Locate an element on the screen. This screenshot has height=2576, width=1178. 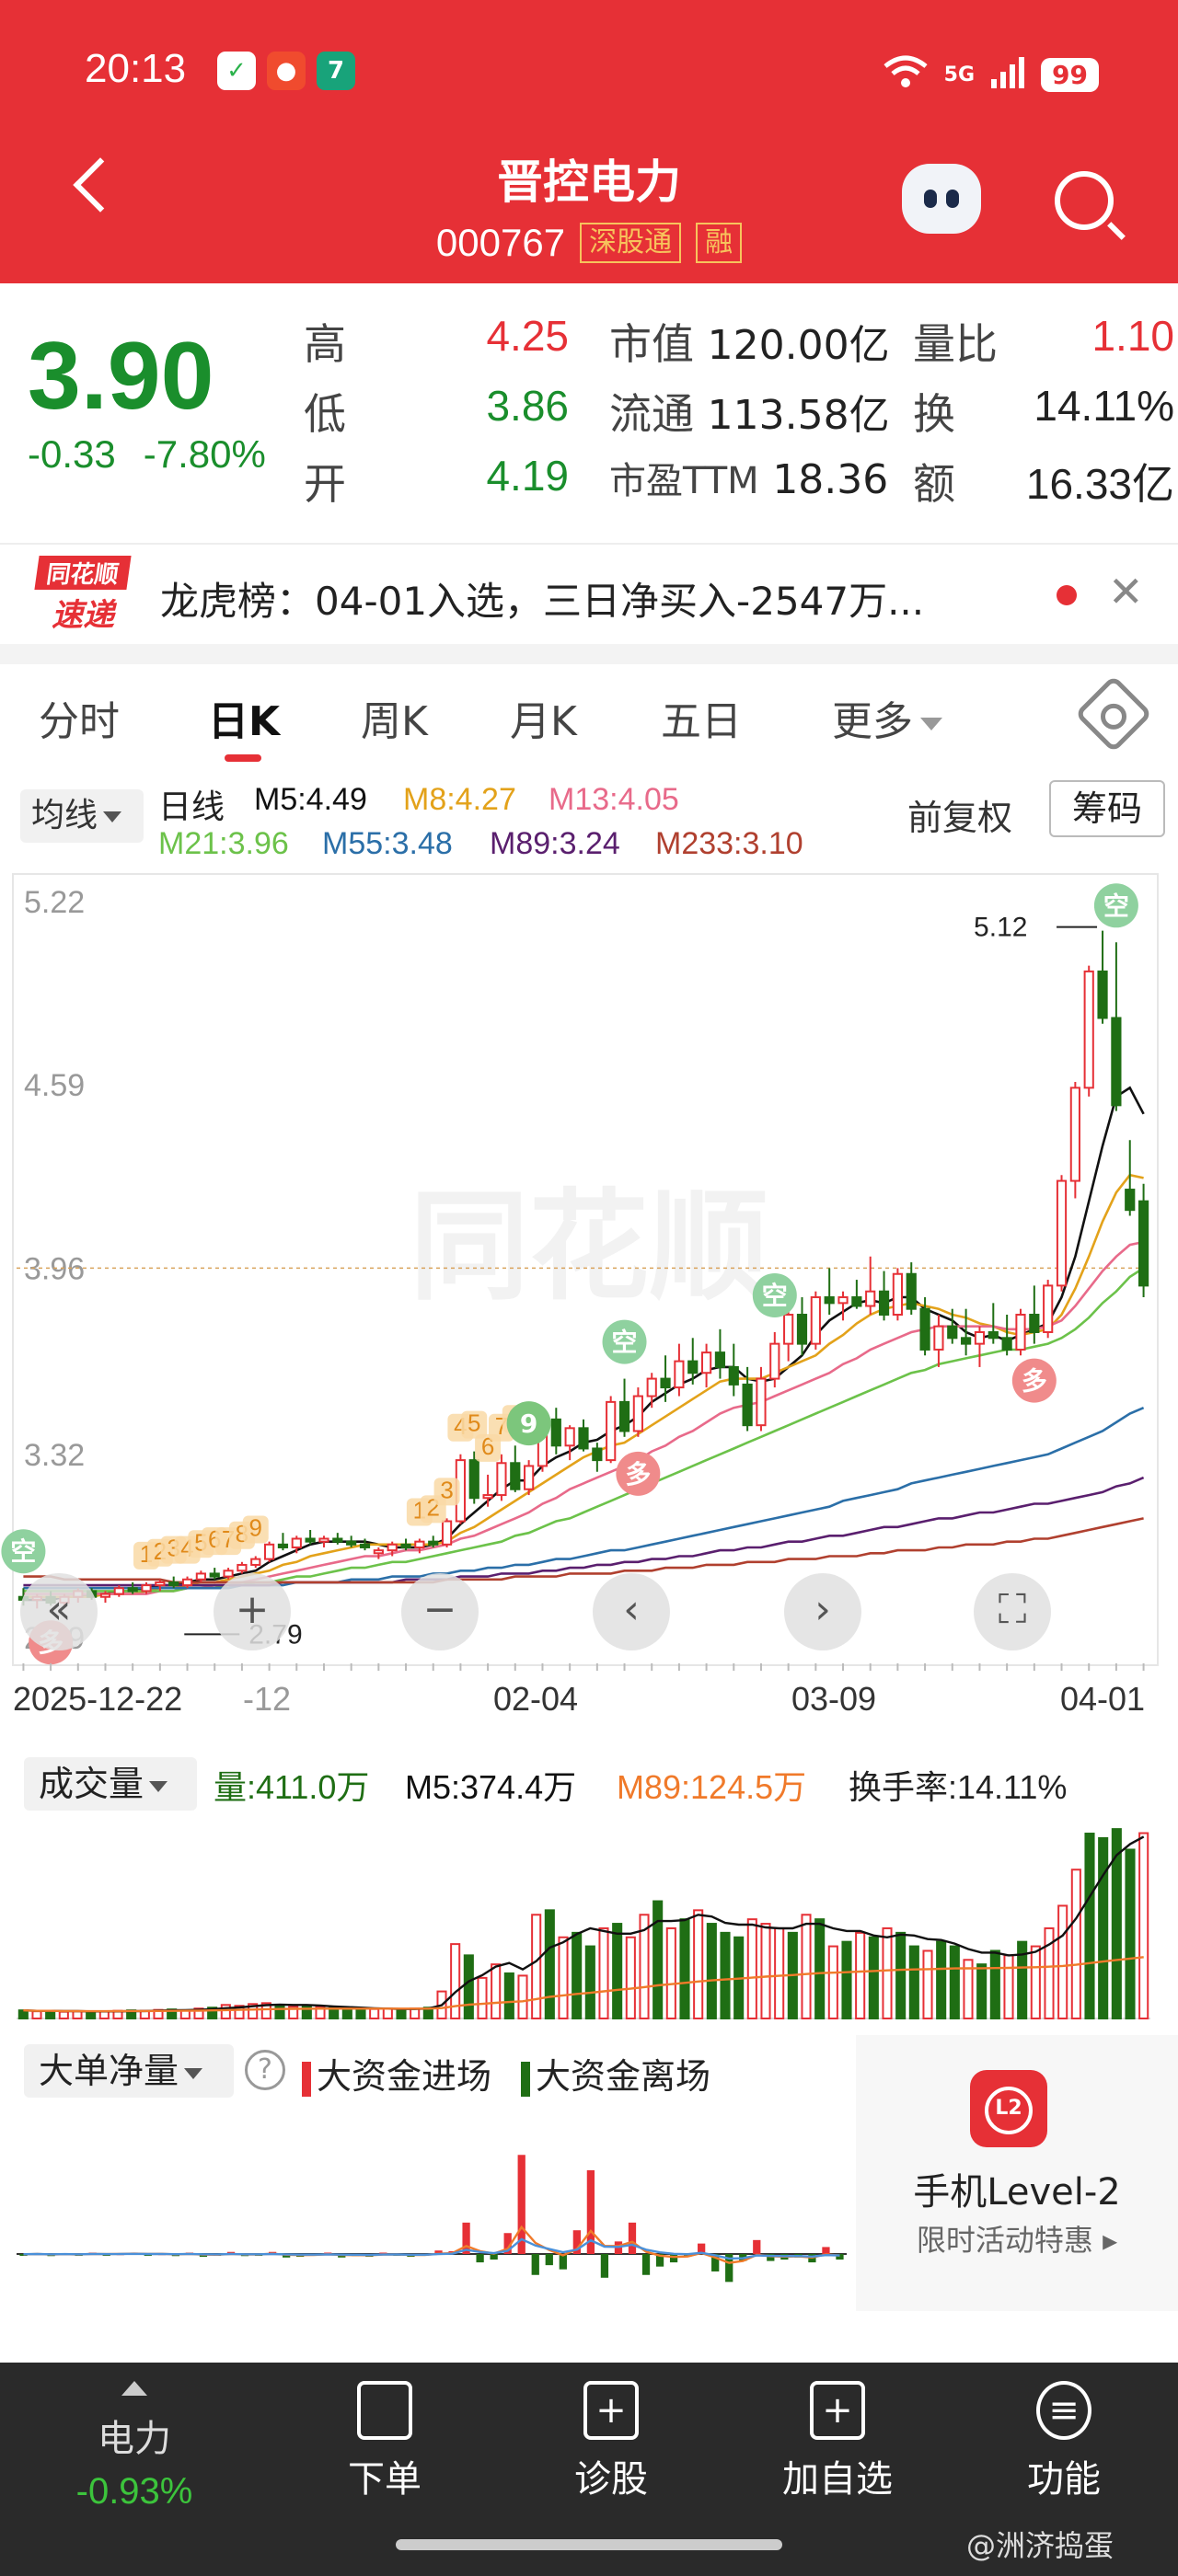
ma233-value: M233:3.10 is located at coordinates (729, 843).